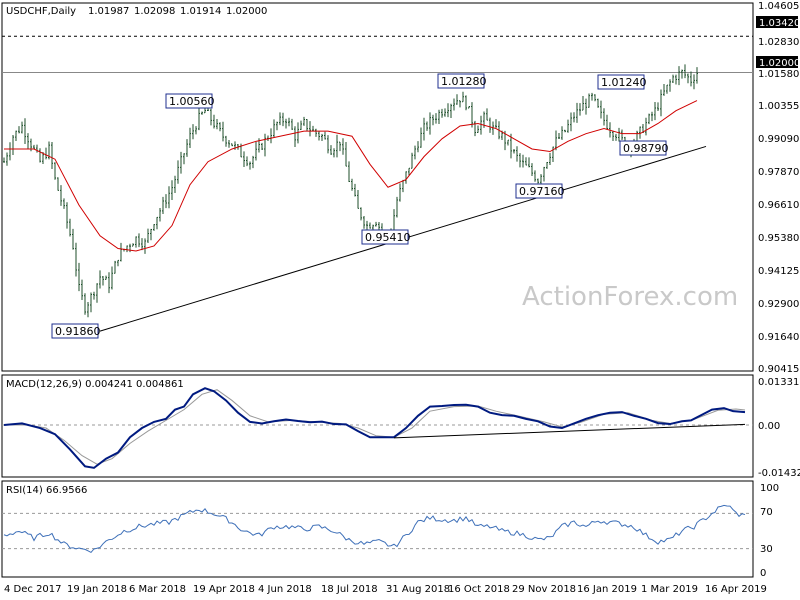  I want to click on symbol-label: USDCHF,Daily, so click(41, 11).